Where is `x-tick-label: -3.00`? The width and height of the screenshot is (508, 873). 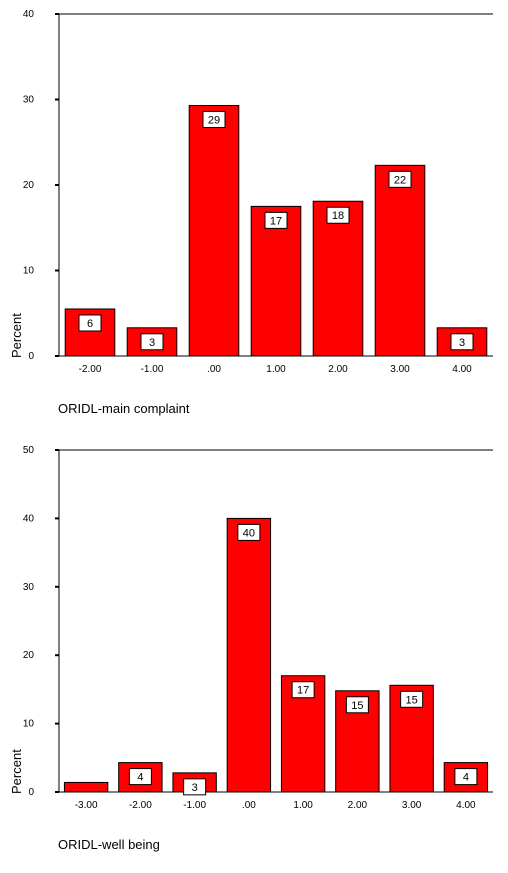
x-tick-label: -3.00 is located at coordinates (86, 805).